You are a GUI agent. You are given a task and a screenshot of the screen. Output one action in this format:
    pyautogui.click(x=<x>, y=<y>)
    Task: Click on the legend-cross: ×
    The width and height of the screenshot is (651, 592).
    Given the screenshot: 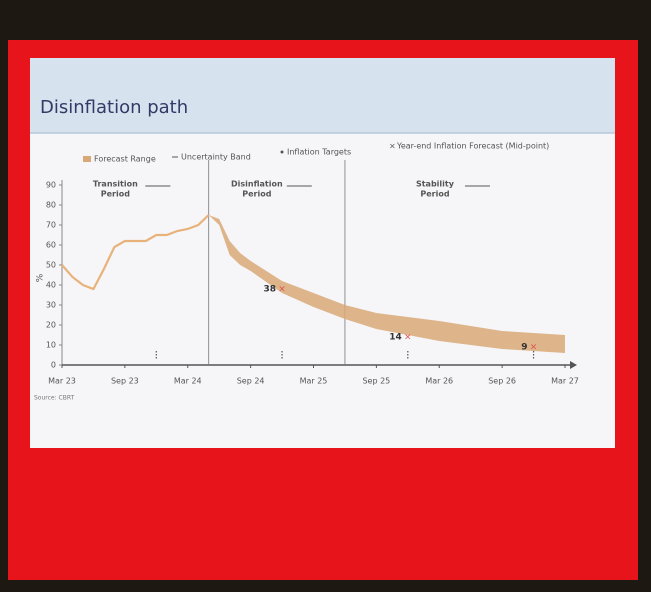 What is the action you would take?
    pyautogui.click(x=392, y=146)
    